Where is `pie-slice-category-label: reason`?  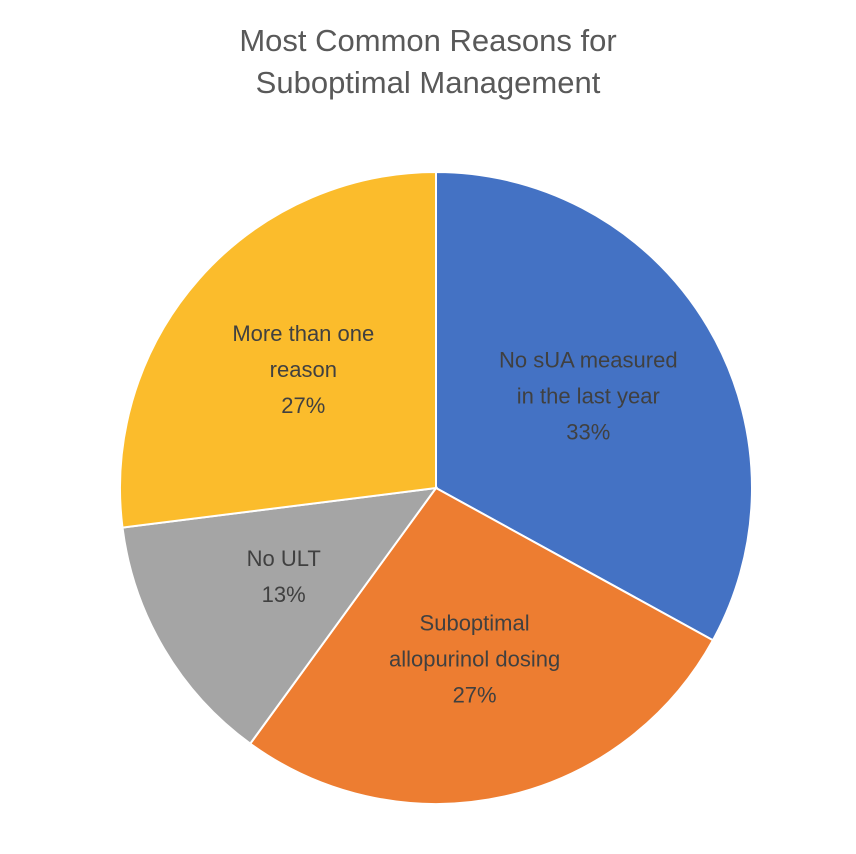
pie-slice-category-label: reason is located at coordinates (303, 369).